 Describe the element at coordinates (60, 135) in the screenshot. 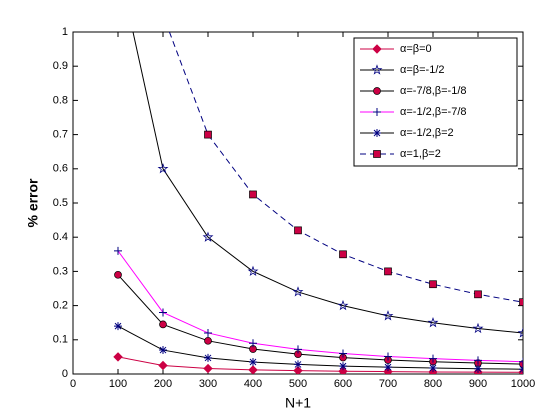

I see `y-tick-label: 0.7` at that location.